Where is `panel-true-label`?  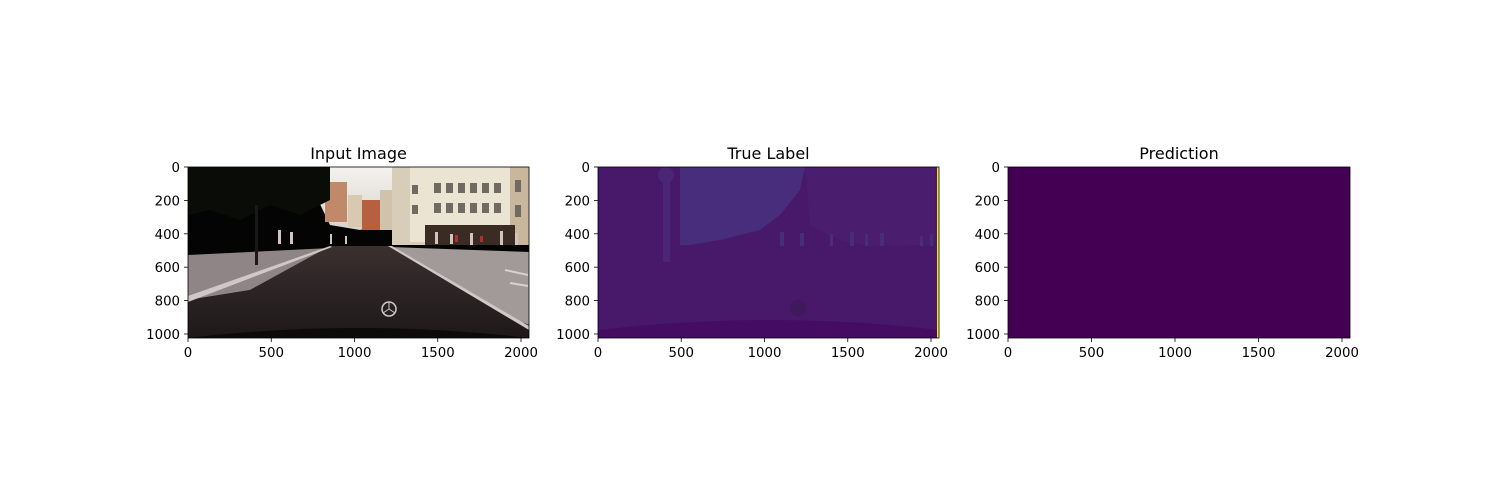 panel-true-label is located at coordinates (768, 252).